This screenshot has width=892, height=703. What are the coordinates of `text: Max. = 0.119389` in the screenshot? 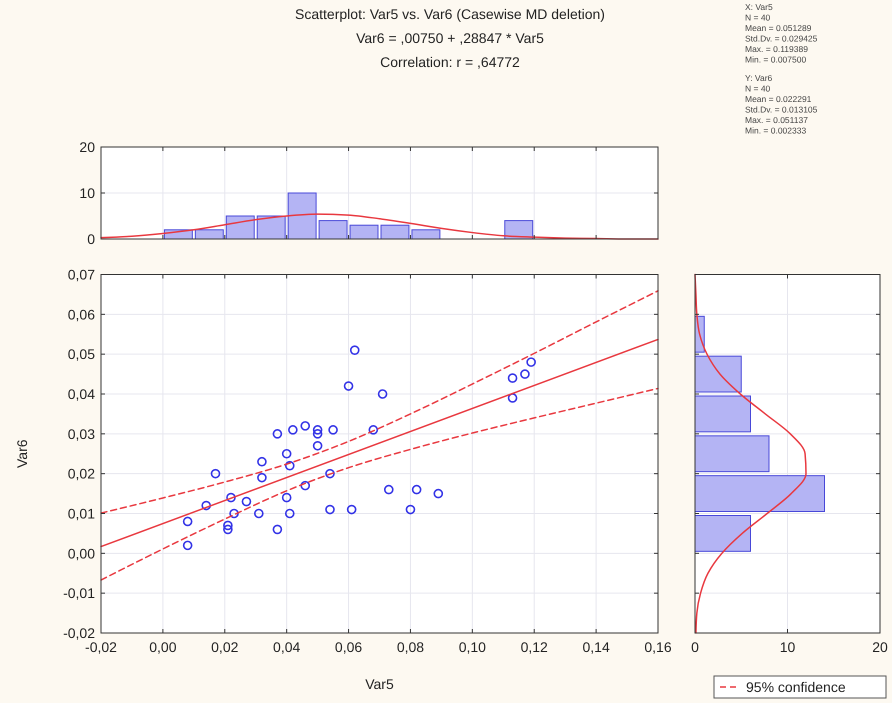 It's located at (776, 49).